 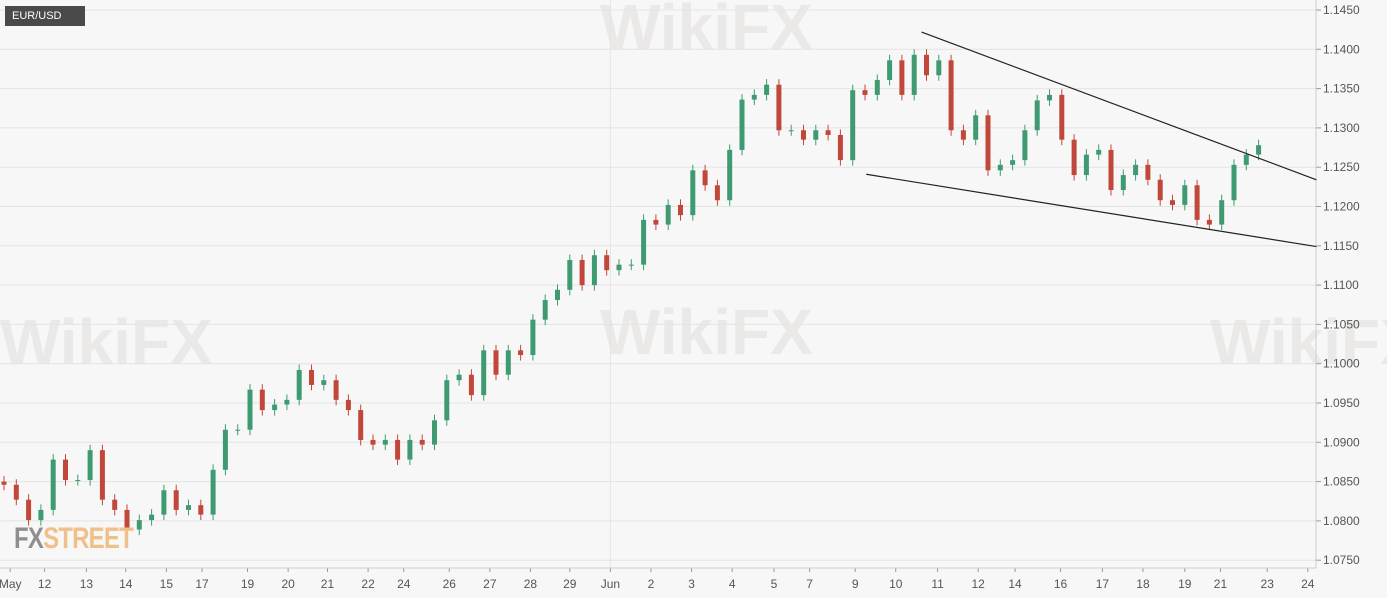 I want to click on y-tick-label: 1.1150, so click(x=1341, y=246).